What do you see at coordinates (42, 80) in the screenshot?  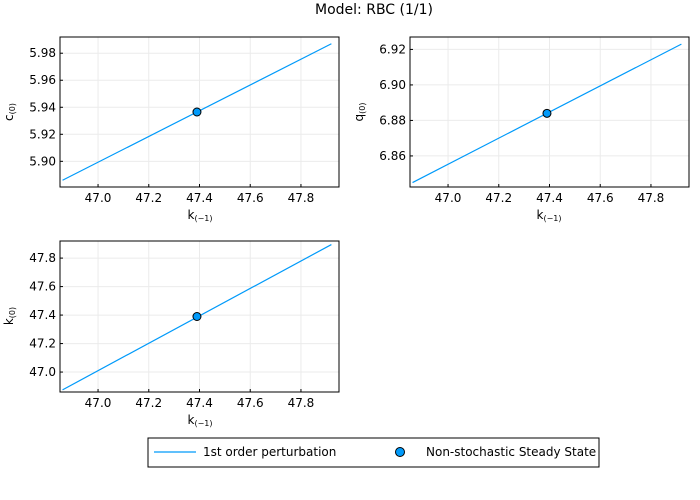 I see `y-tick-label: 5.96` at bounding box center [42, 80].